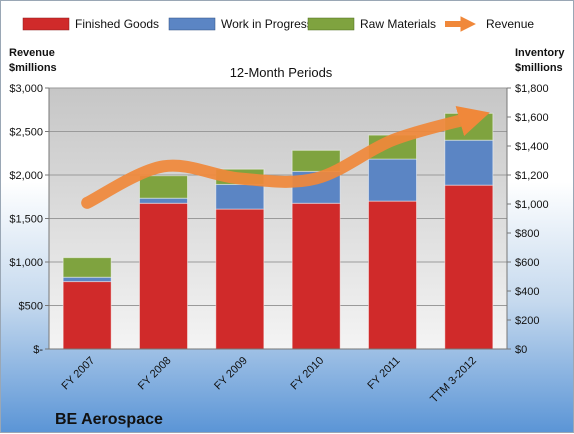 The image size is (574, 434). I want to click on right-axis-title-line1: Inventory, so click(540, 53).